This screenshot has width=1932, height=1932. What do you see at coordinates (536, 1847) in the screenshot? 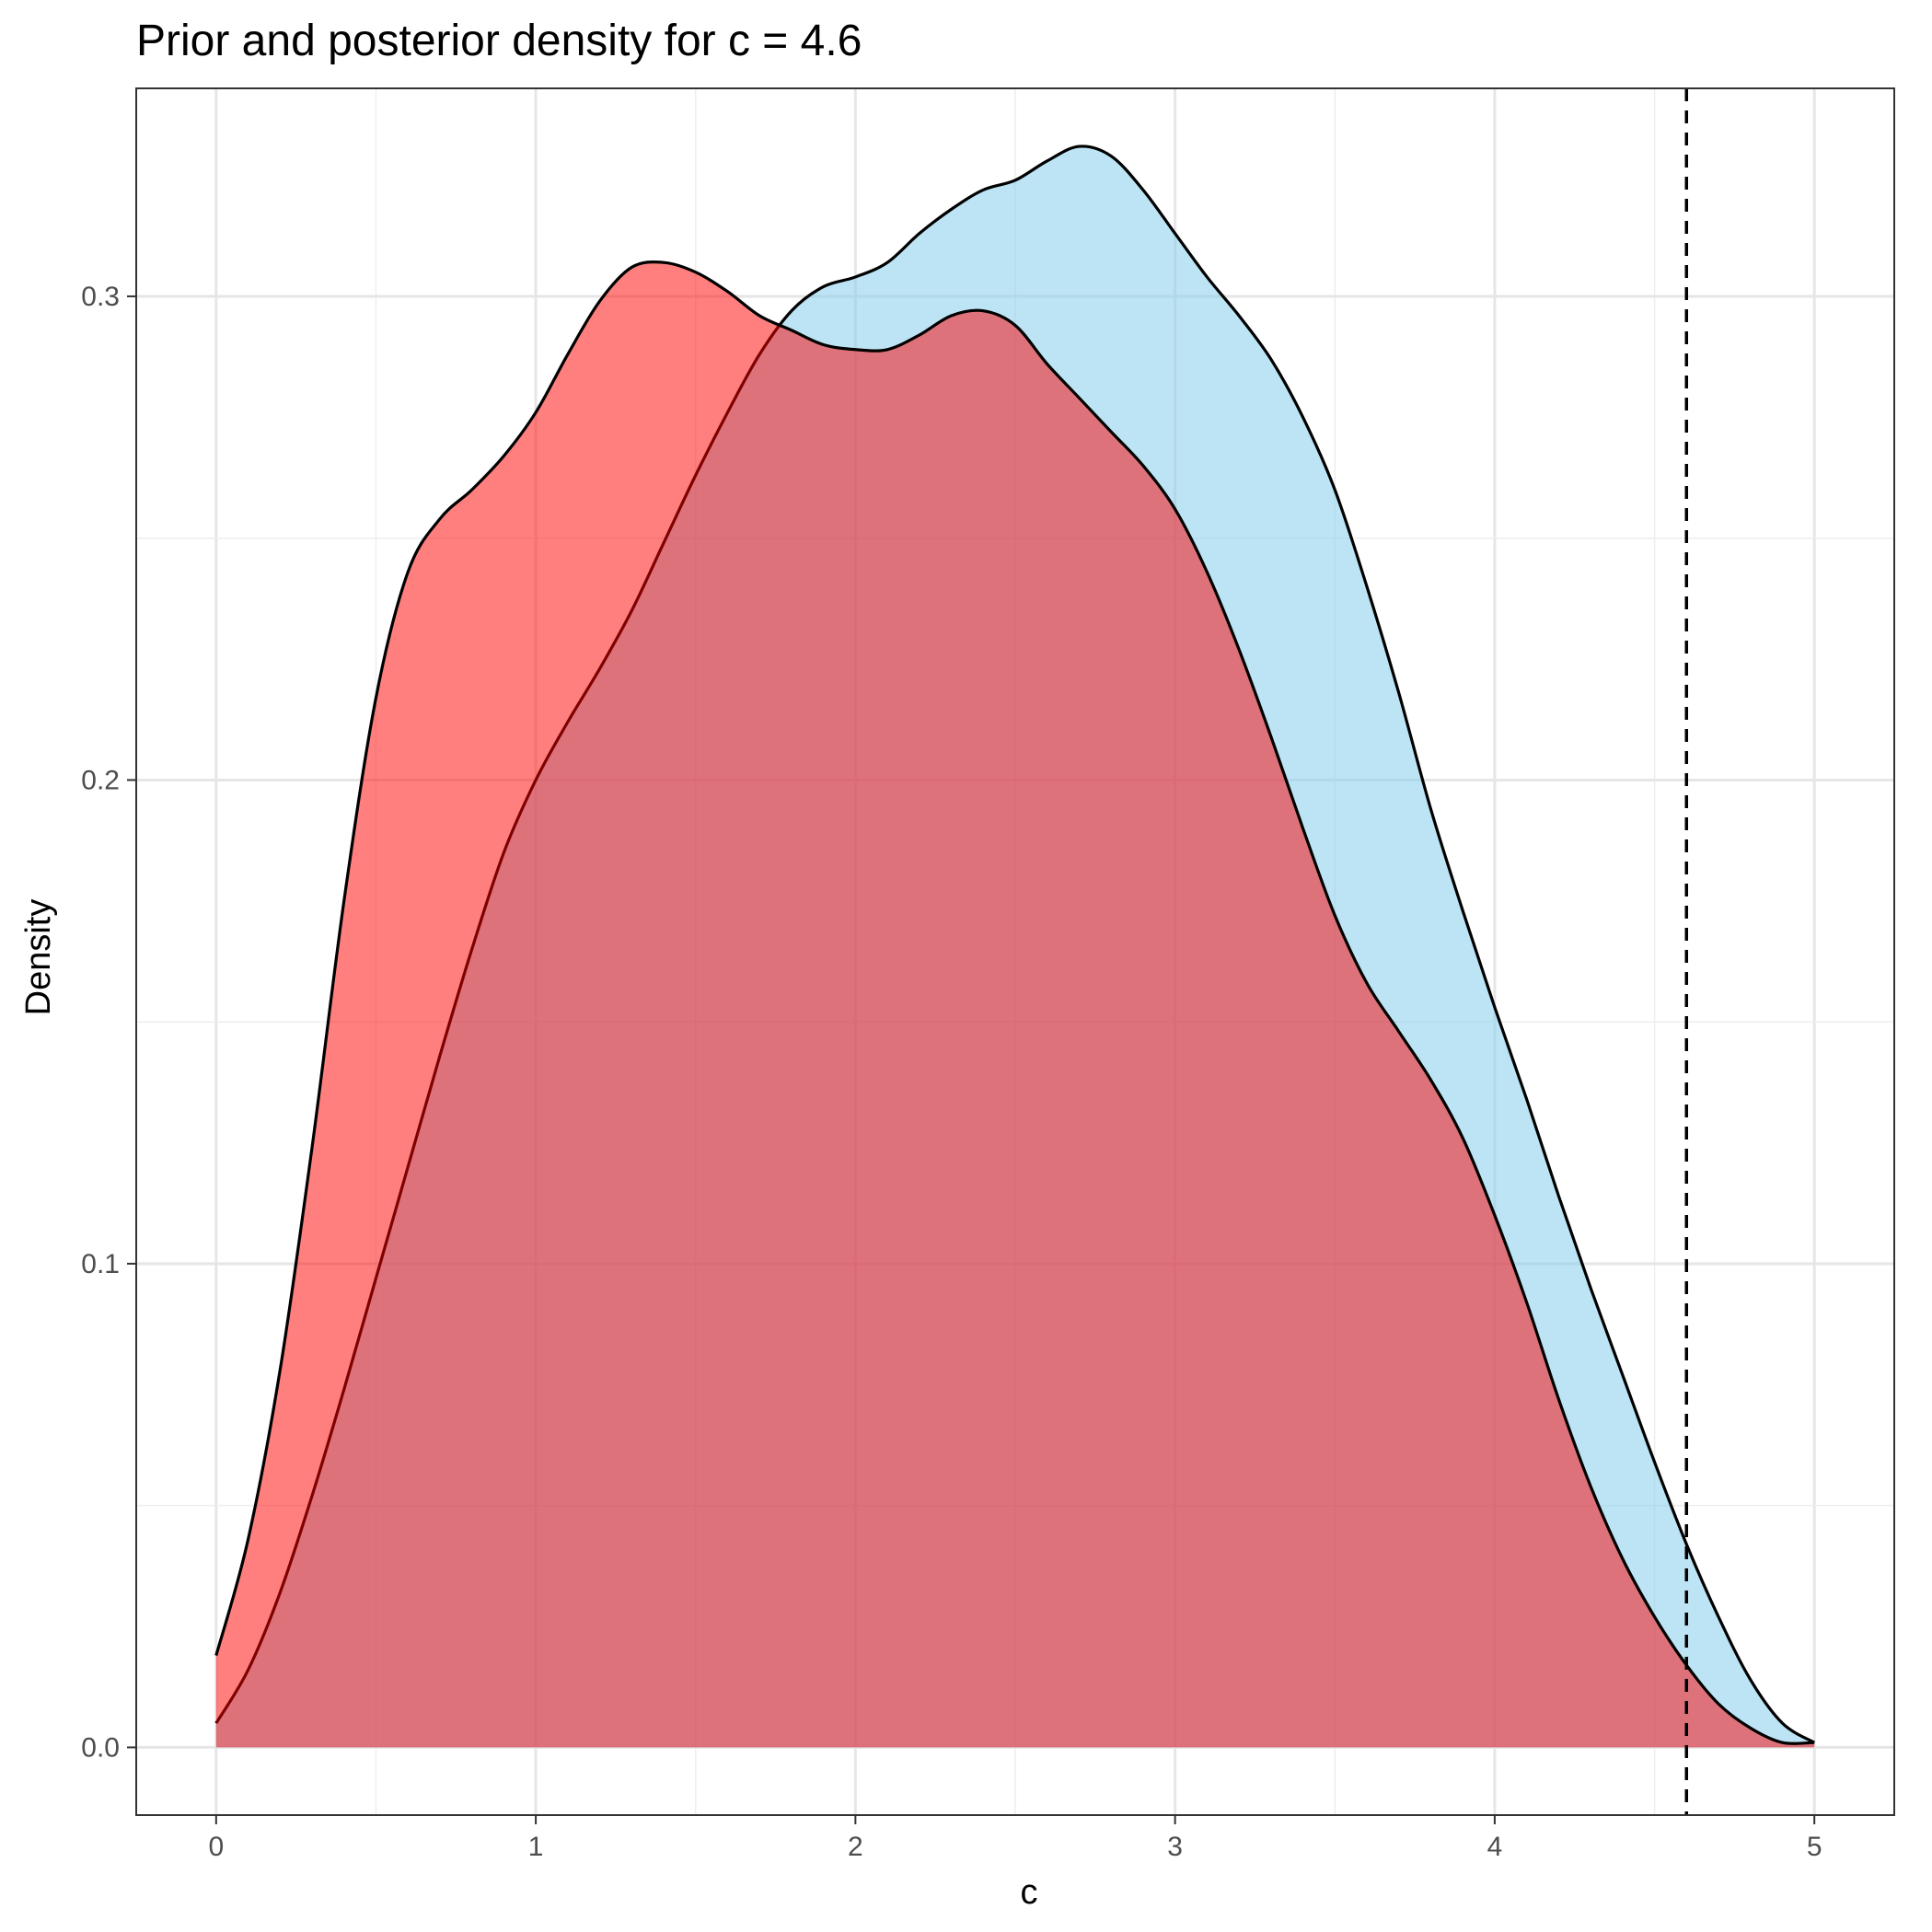
I see `x-tick-label: 1` at bounding box center [536, 1847].